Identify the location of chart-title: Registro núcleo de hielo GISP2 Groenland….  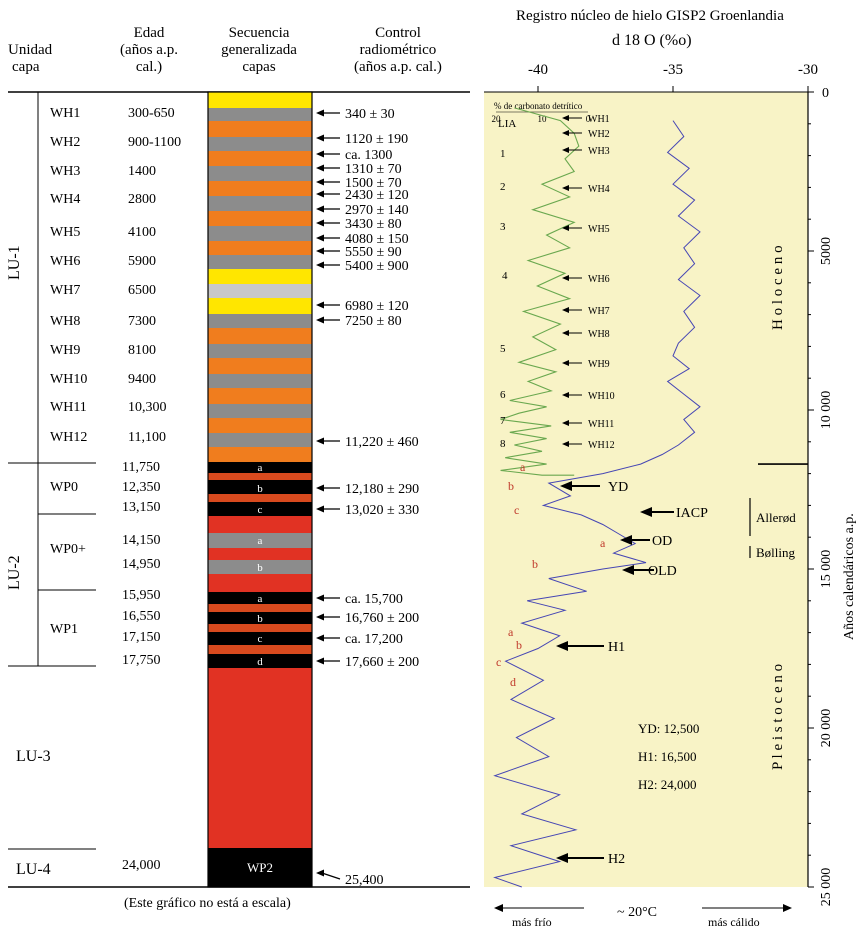
(650, 16).